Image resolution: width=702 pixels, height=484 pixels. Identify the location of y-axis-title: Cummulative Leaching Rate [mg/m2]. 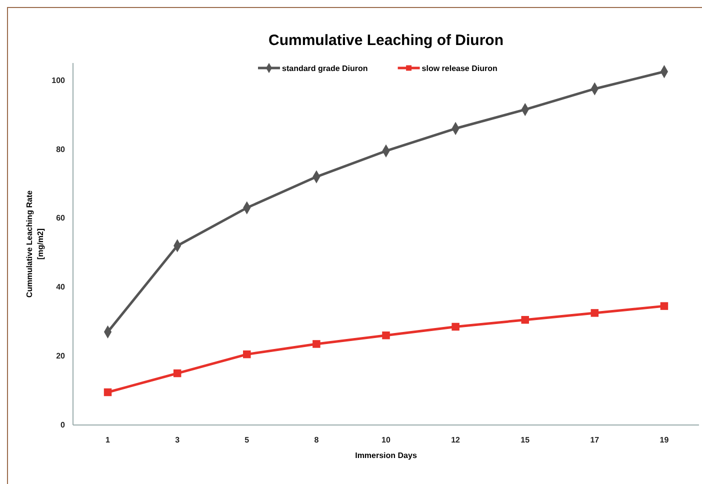
(35, 244).